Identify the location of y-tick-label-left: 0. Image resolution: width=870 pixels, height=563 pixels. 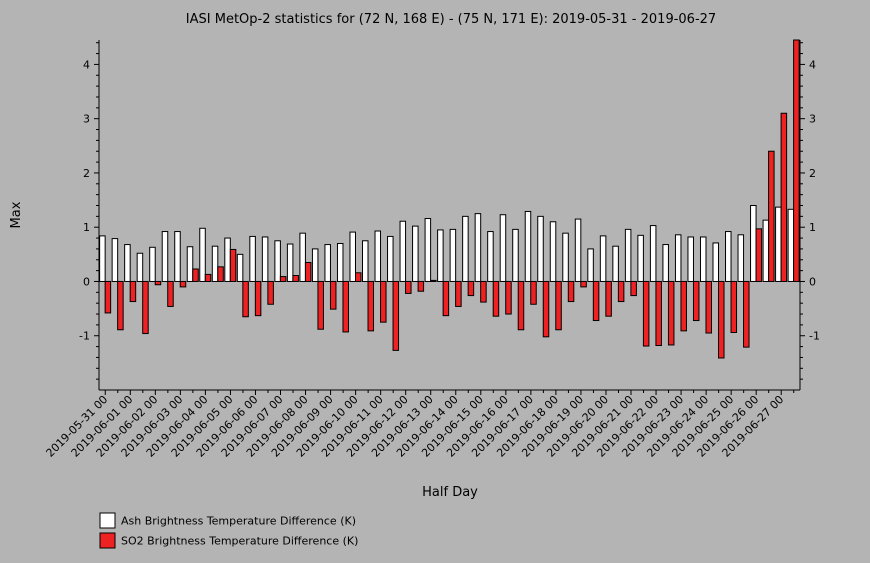
(86, 281).